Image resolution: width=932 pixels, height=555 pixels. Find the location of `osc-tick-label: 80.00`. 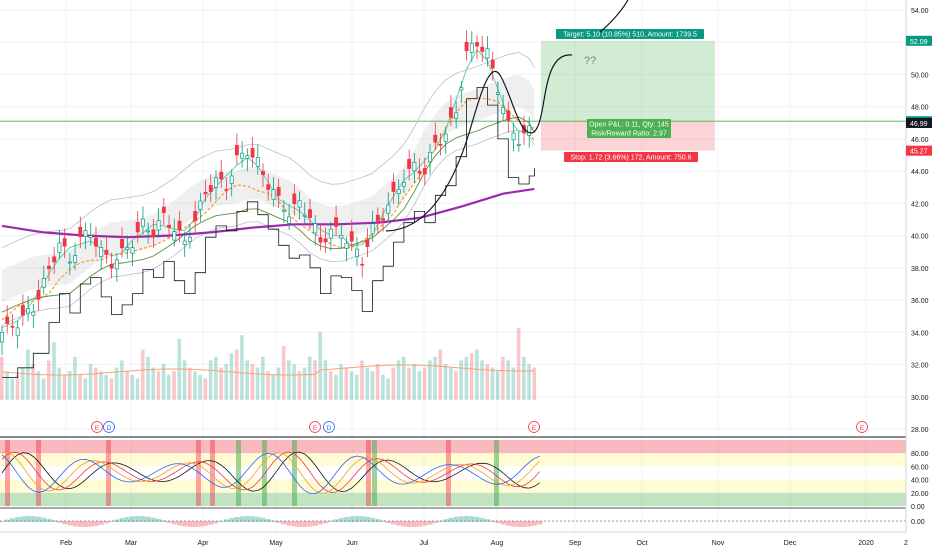

osc-tick-label: 80.00 is located at coordinates (920, 454).